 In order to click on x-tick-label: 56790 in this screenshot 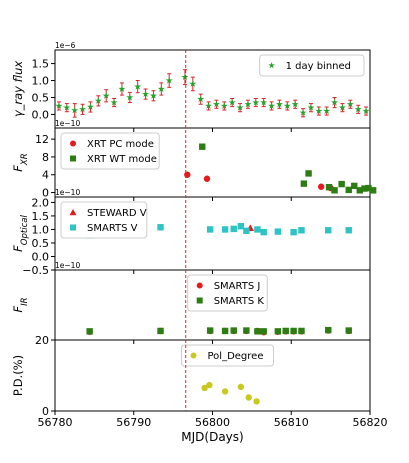, I will do `click(133, 422)`.